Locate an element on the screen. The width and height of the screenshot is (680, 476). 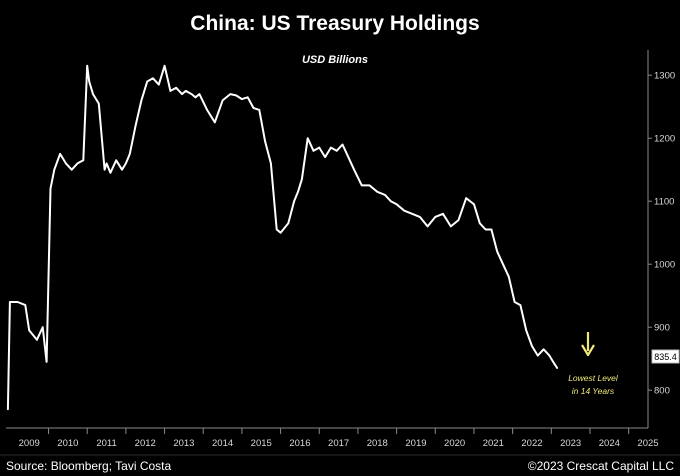
y-tick-label: 1000 is located at coordinates (664, 265).